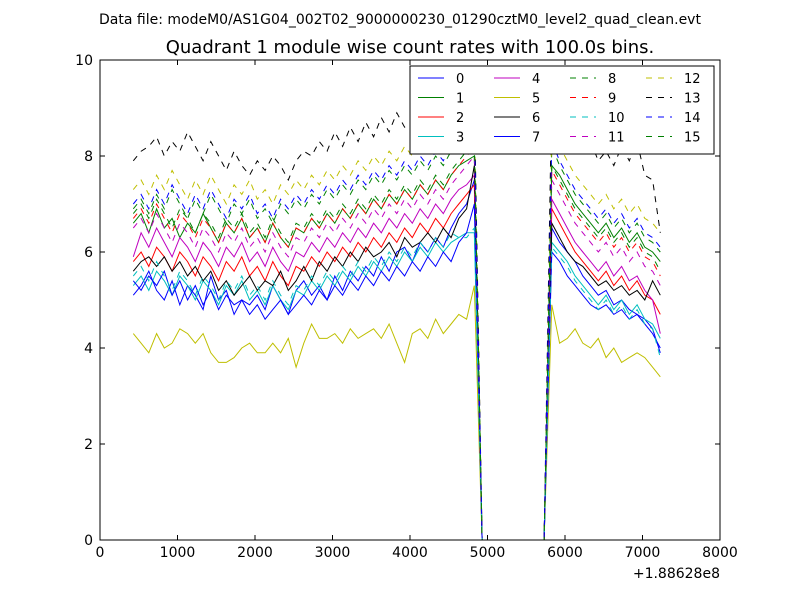  Describe the element at coordinates (676, 574) in the screenshot. I see `x-offset-label: +1.88628e8` at that location.